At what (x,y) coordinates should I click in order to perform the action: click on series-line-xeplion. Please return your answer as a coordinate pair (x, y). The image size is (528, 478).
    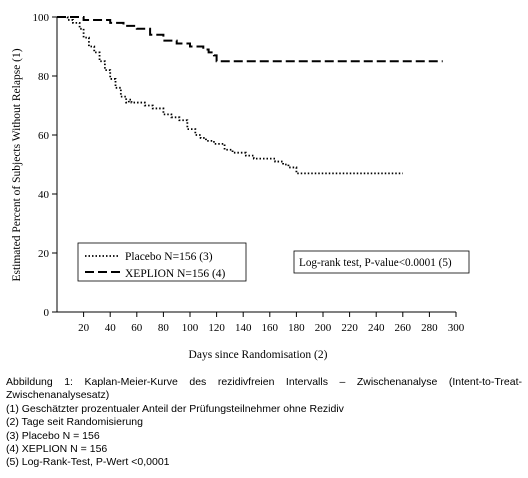
    Looking at the image, I should click on (250, 39).